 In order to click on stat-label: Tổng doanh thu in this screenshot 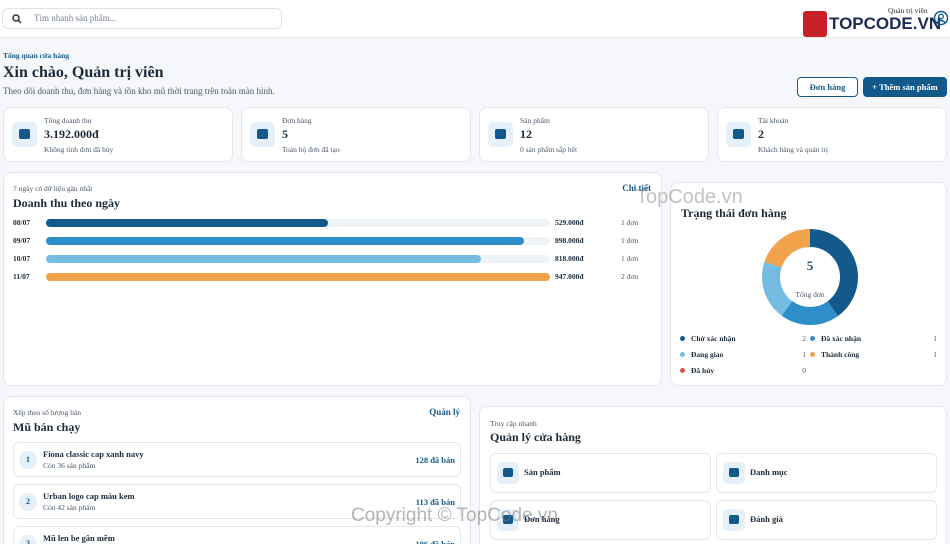, I will do `click(68, 120)`.